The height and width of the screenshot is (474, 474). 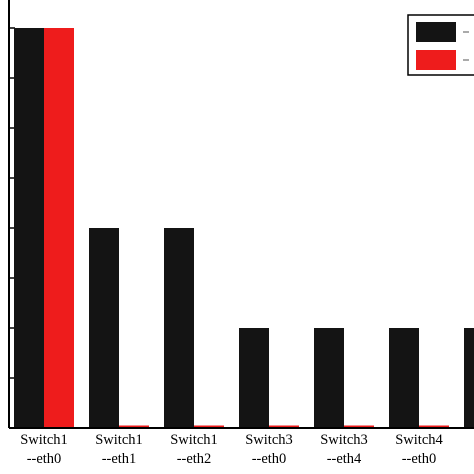 I want to click on x-tick-label: --eth2, so click(x=194, y=459).